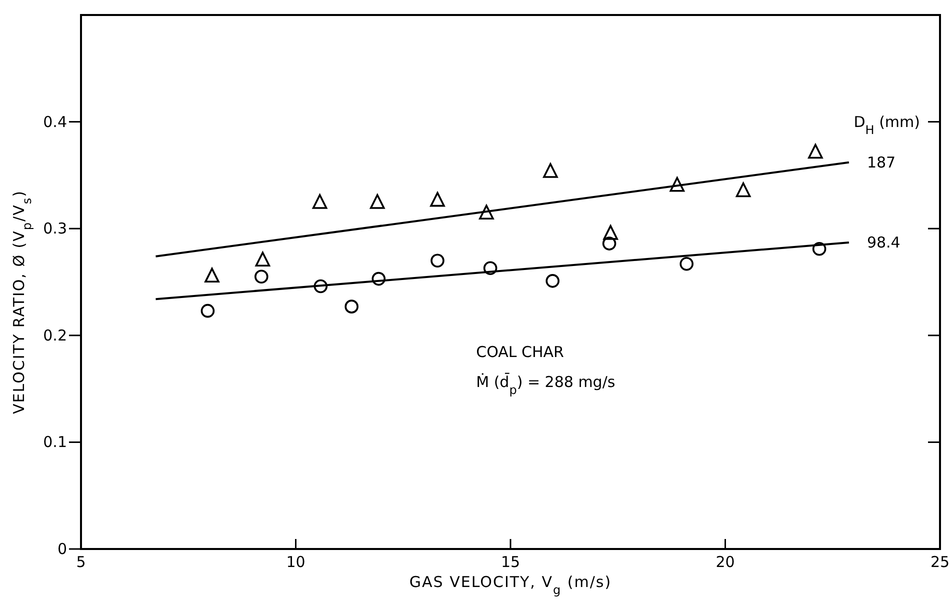  I want to click on series-label: 187, so click(881, 162).